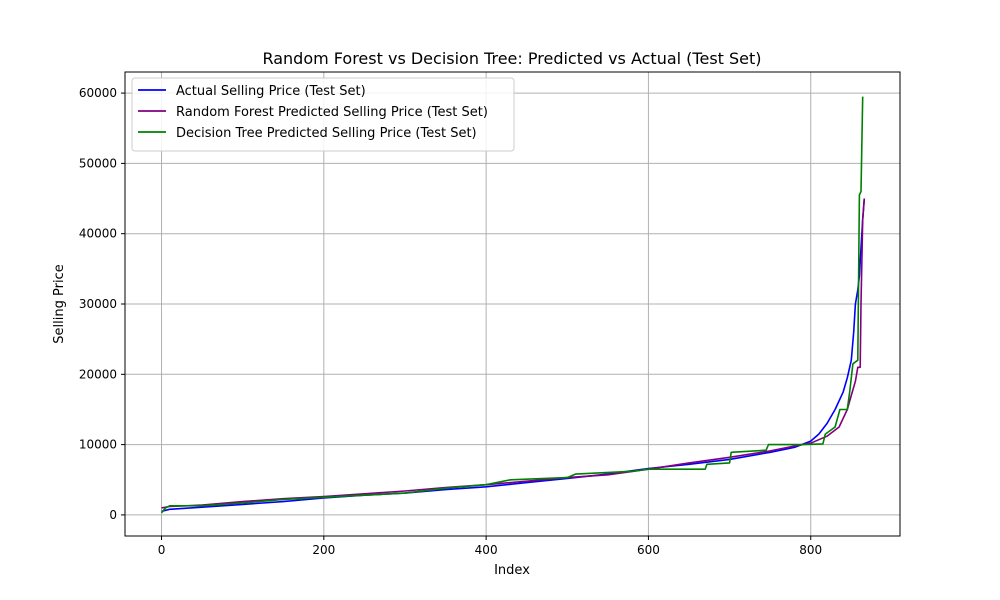 This screenshot has width=1000, height=600. What do you see at coordinates (271, 91) in the screenshot?
I see `legend-label: Actual Selling Price (Test Set)` at bounding box center [271, 91].